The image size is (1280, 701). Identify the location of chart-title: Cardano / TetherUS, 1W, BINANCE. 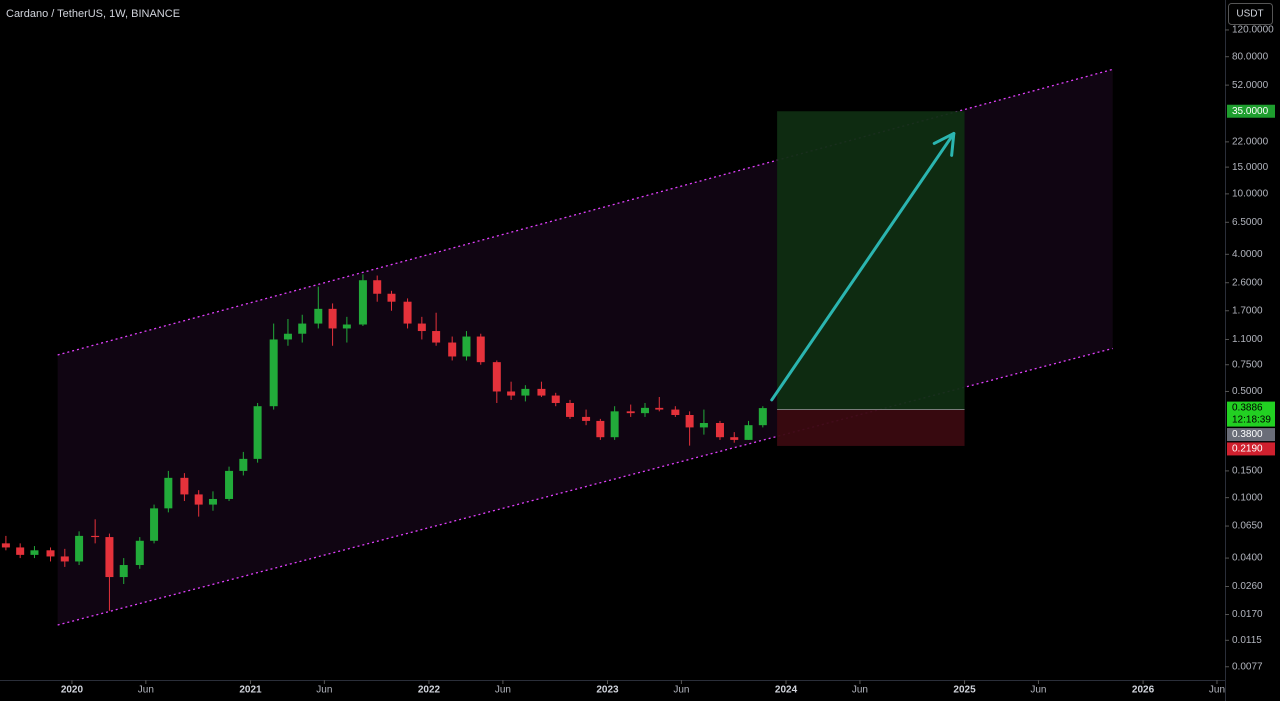
(93, 14).